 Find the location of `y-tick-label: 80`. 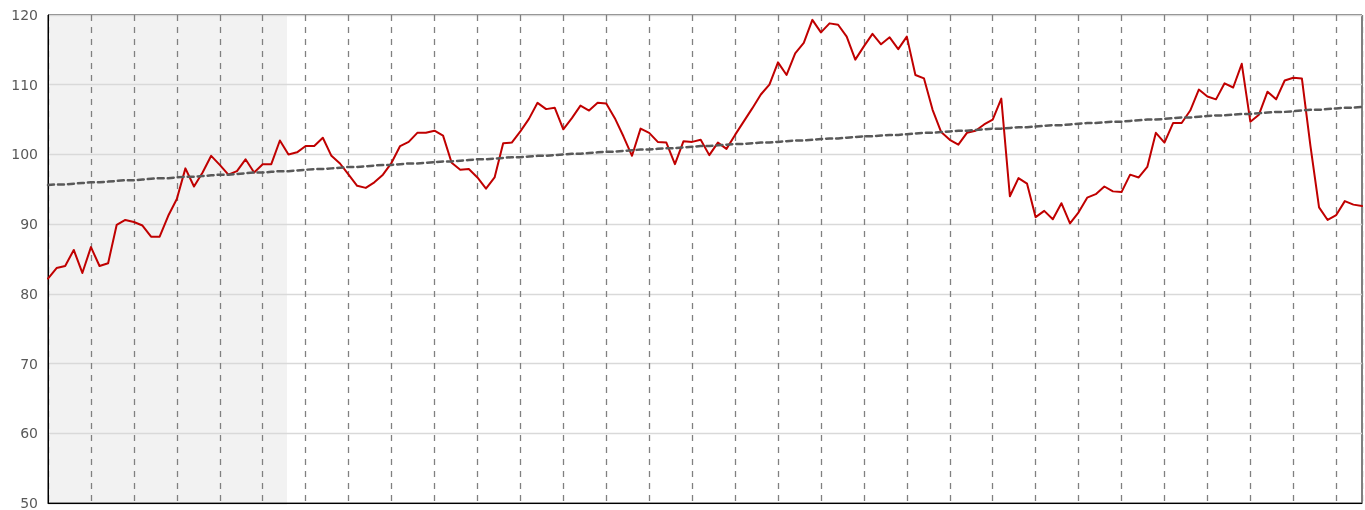

y-tick-label: 80 is located at coordinates (29, 293).